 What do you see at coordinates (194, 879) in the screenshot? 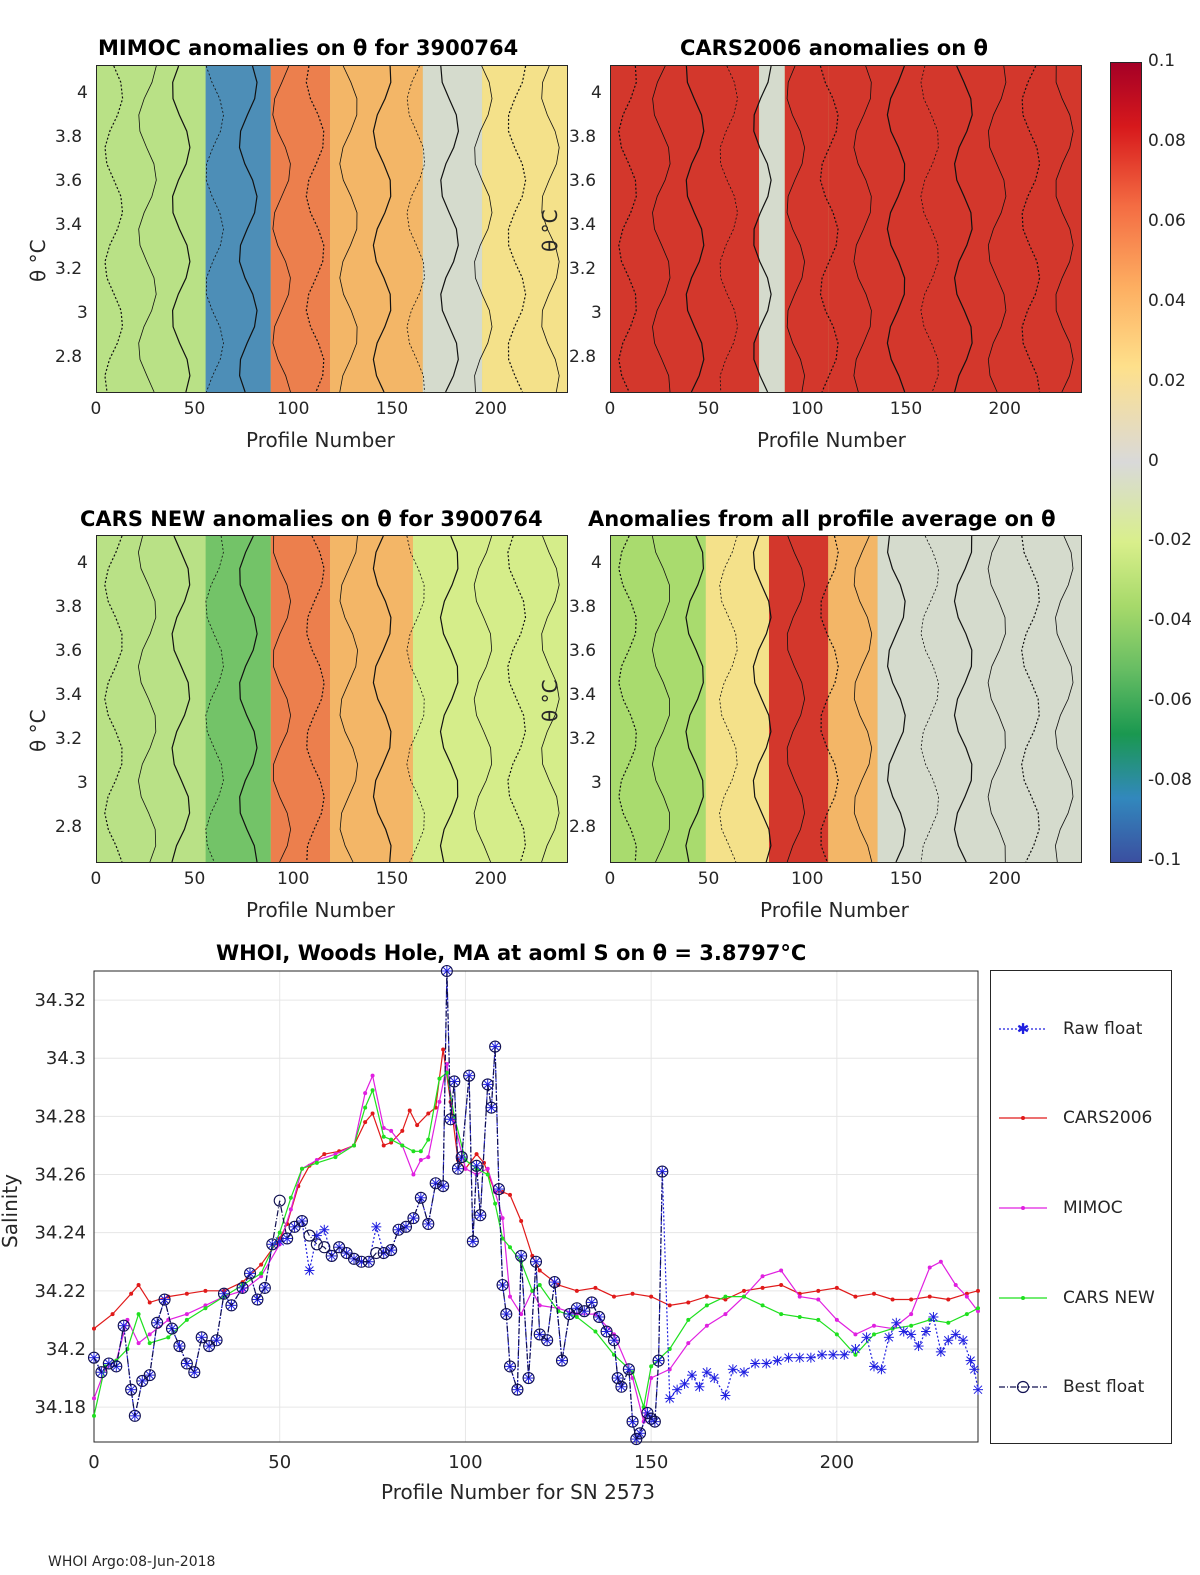
I see `x-tick-label: 50` at bounding box center [194, 879].